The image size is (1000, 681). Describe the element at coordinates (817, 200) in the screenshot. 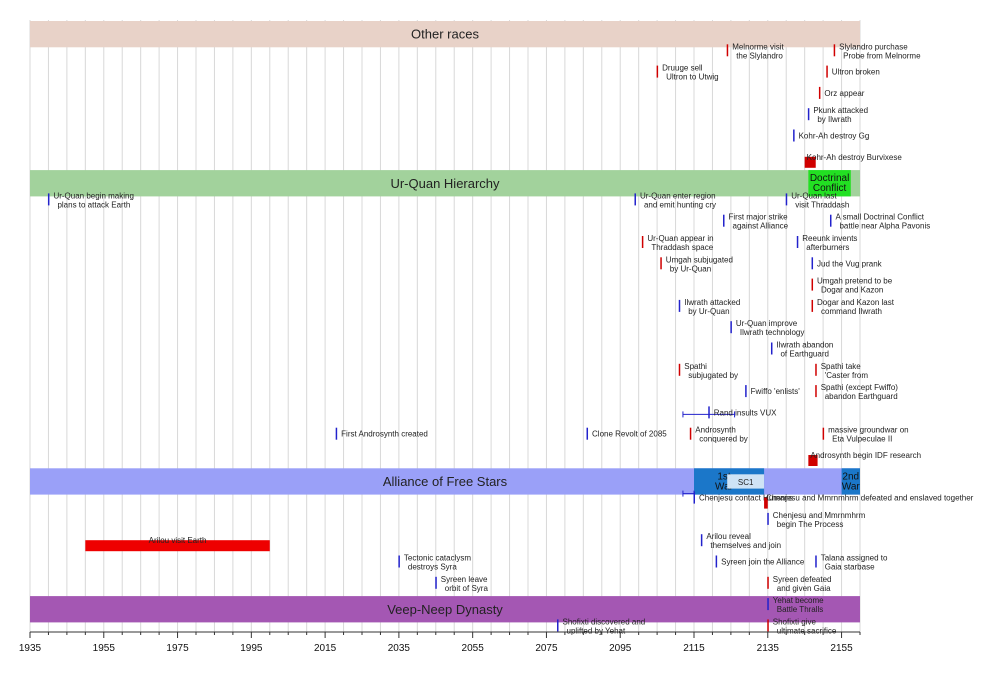

I see `event-ur-quan-last-visit-thraddash: Ur-Quan last visit Thraddash` at that location.